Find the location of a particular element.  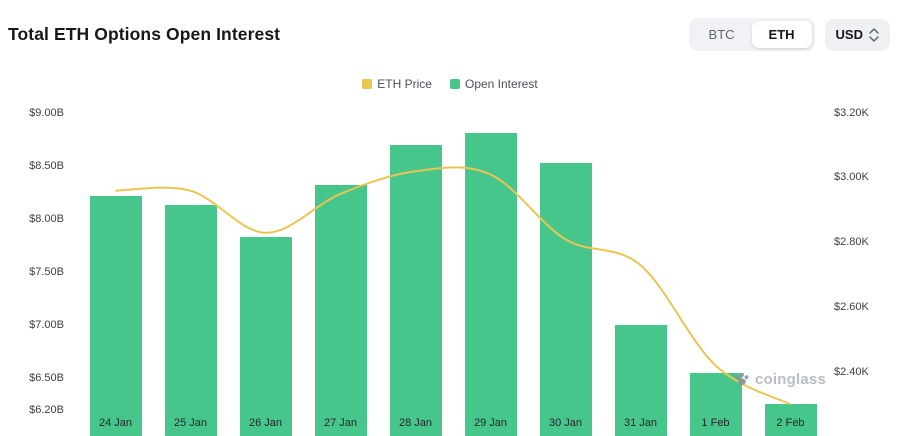

right-axis-tick: $3.00K is located at coordinates (851, 177).